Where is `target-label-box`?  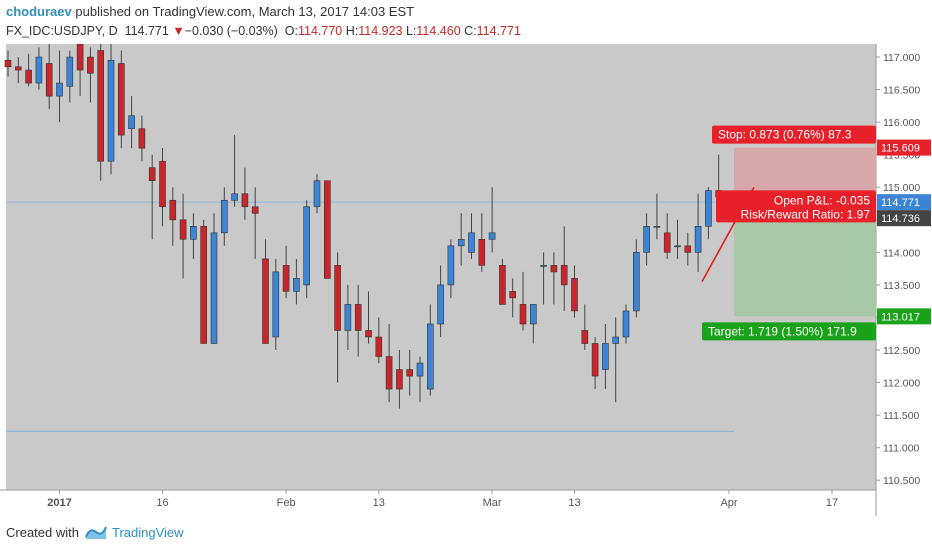 target-label-box is located at coordinates (789, 331).